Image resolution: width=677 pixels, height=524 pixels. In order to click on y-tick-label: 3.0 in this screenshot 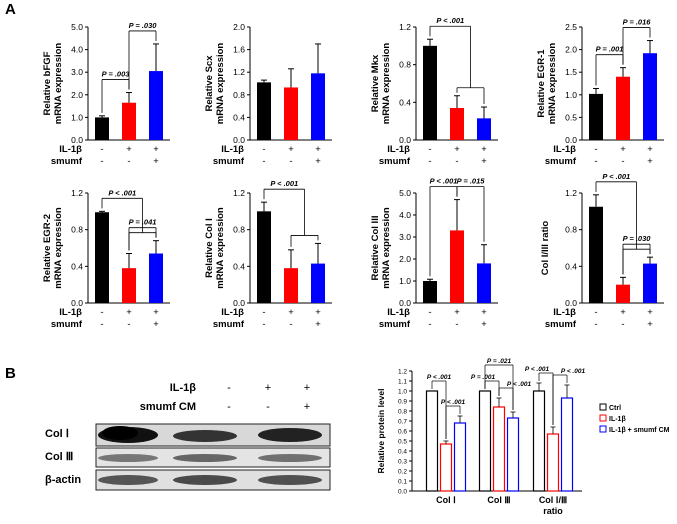, I will do `click(77, 72)`.